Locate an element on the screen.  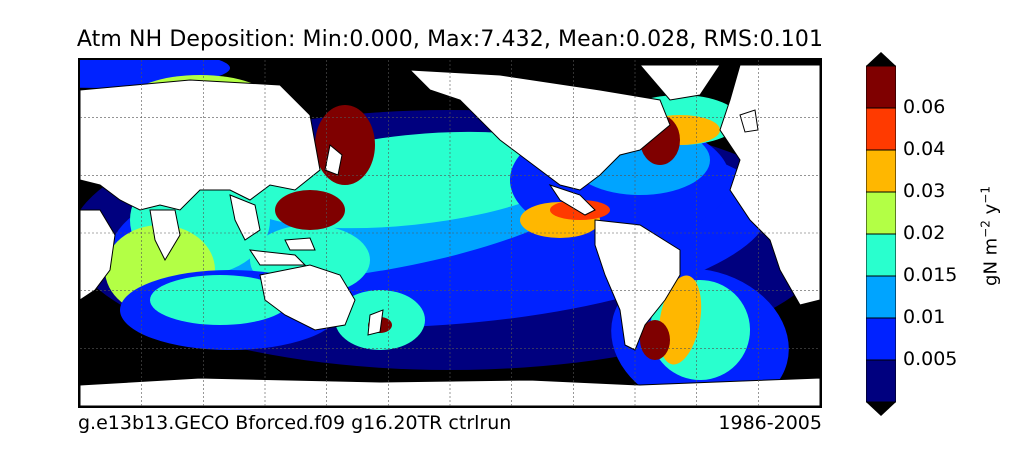
colorbar-tick-label: 0.01 is located at coordinates (924, 317).